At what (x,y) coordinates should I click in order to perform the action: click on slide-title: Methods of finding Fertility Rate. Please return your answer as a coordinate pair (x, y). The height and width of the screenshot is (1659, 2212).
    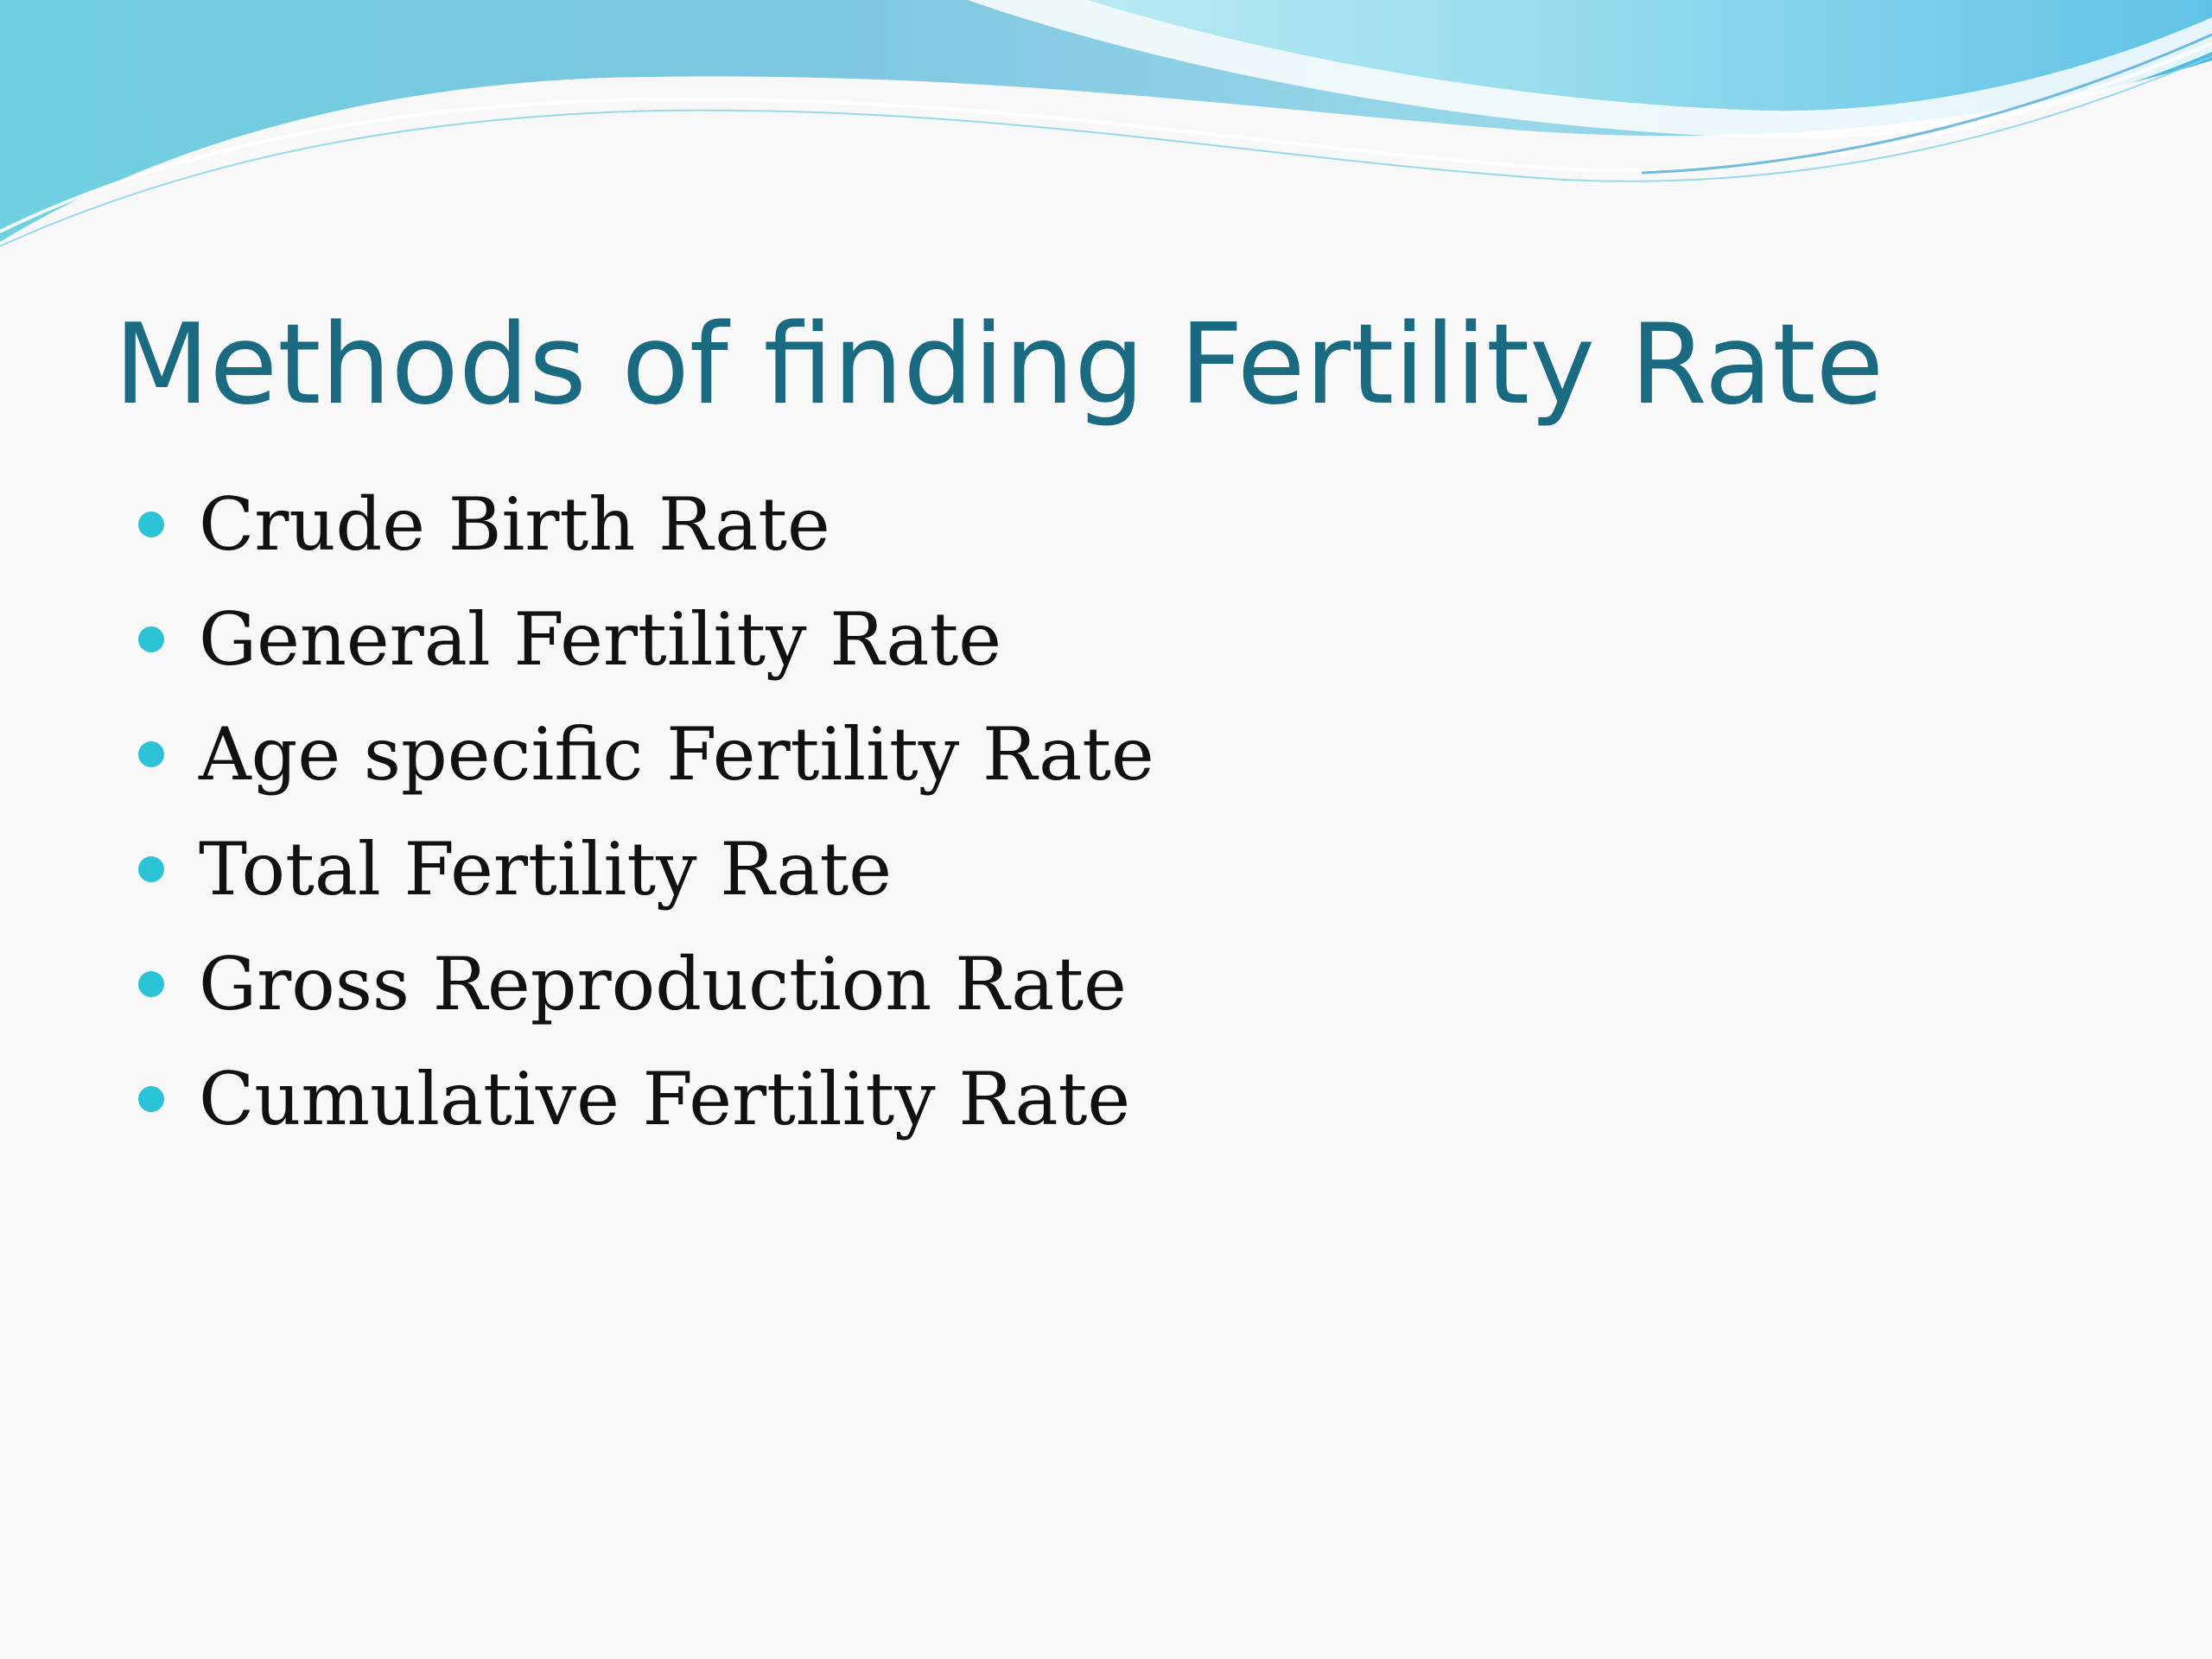
    Looking at the image, I should click on (999, 365).